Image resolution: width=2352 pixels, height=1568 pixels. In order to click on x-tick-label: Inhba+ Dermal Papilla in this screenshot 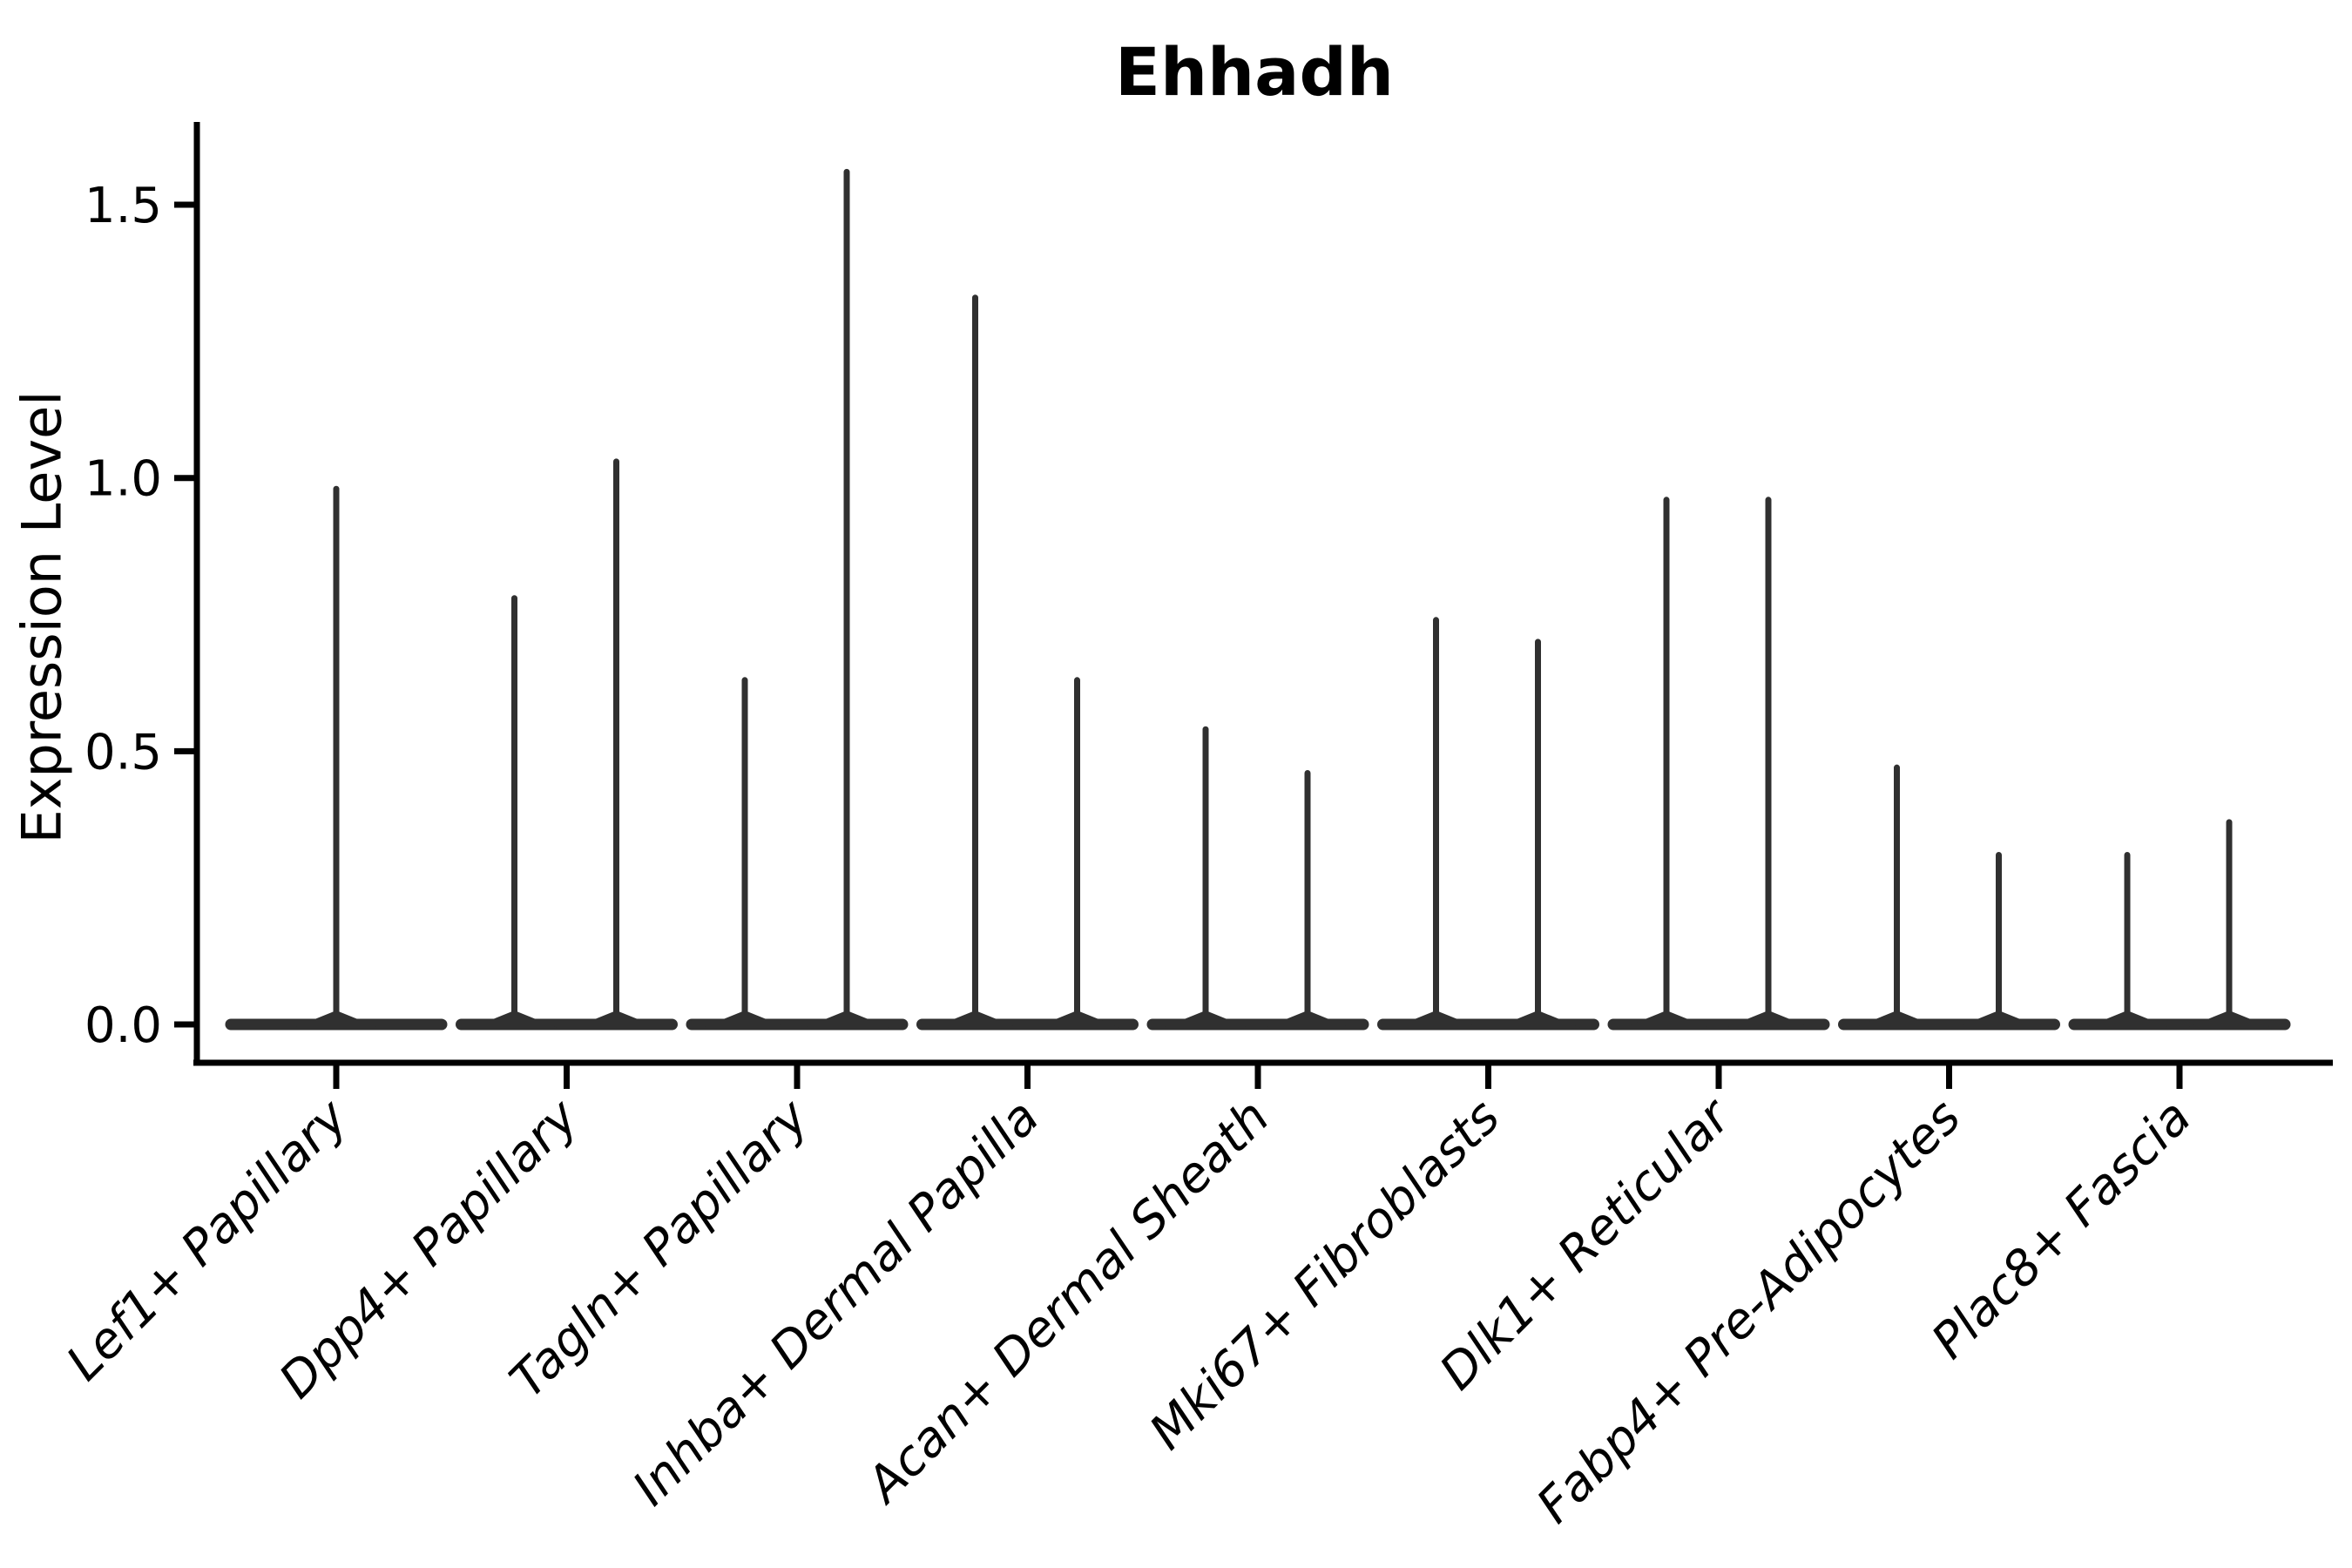, I will do `click(836, 1303)`.